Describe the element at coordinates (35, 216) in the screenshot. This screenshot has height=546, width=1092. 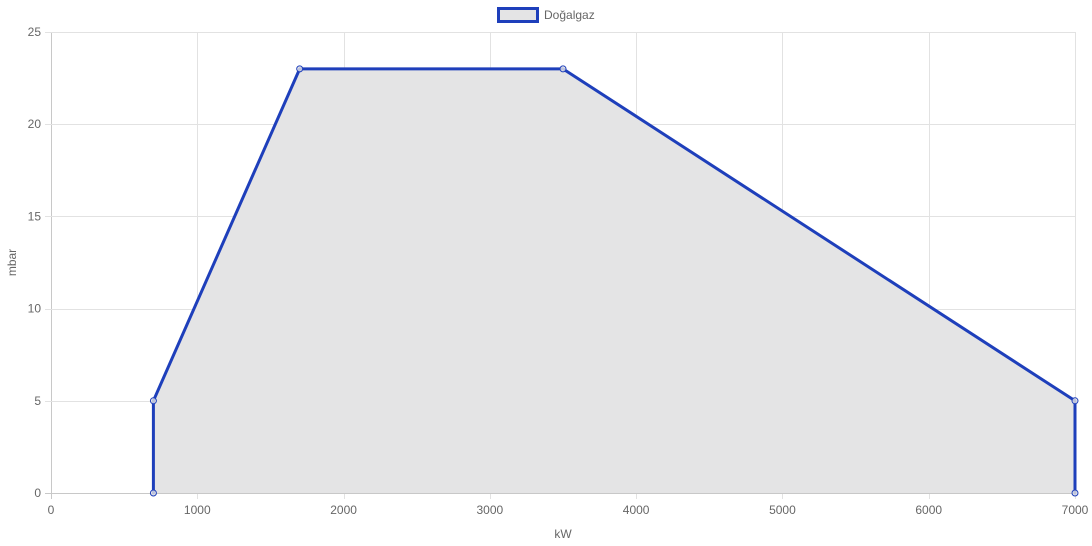
I see `y-tick-label: 15` at that location.